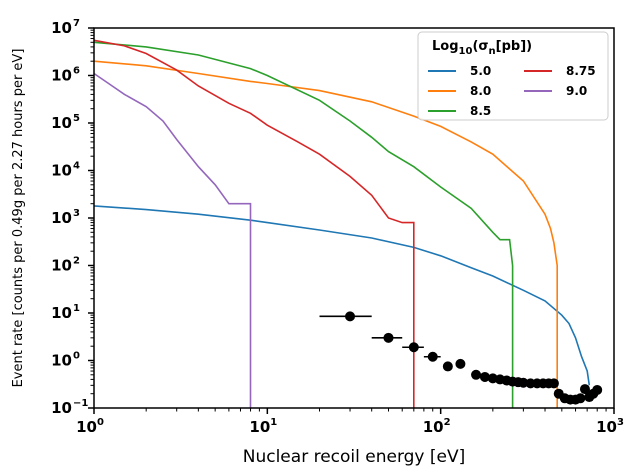  I want to click on x-tick-base-1: 10, so click(259, 427).